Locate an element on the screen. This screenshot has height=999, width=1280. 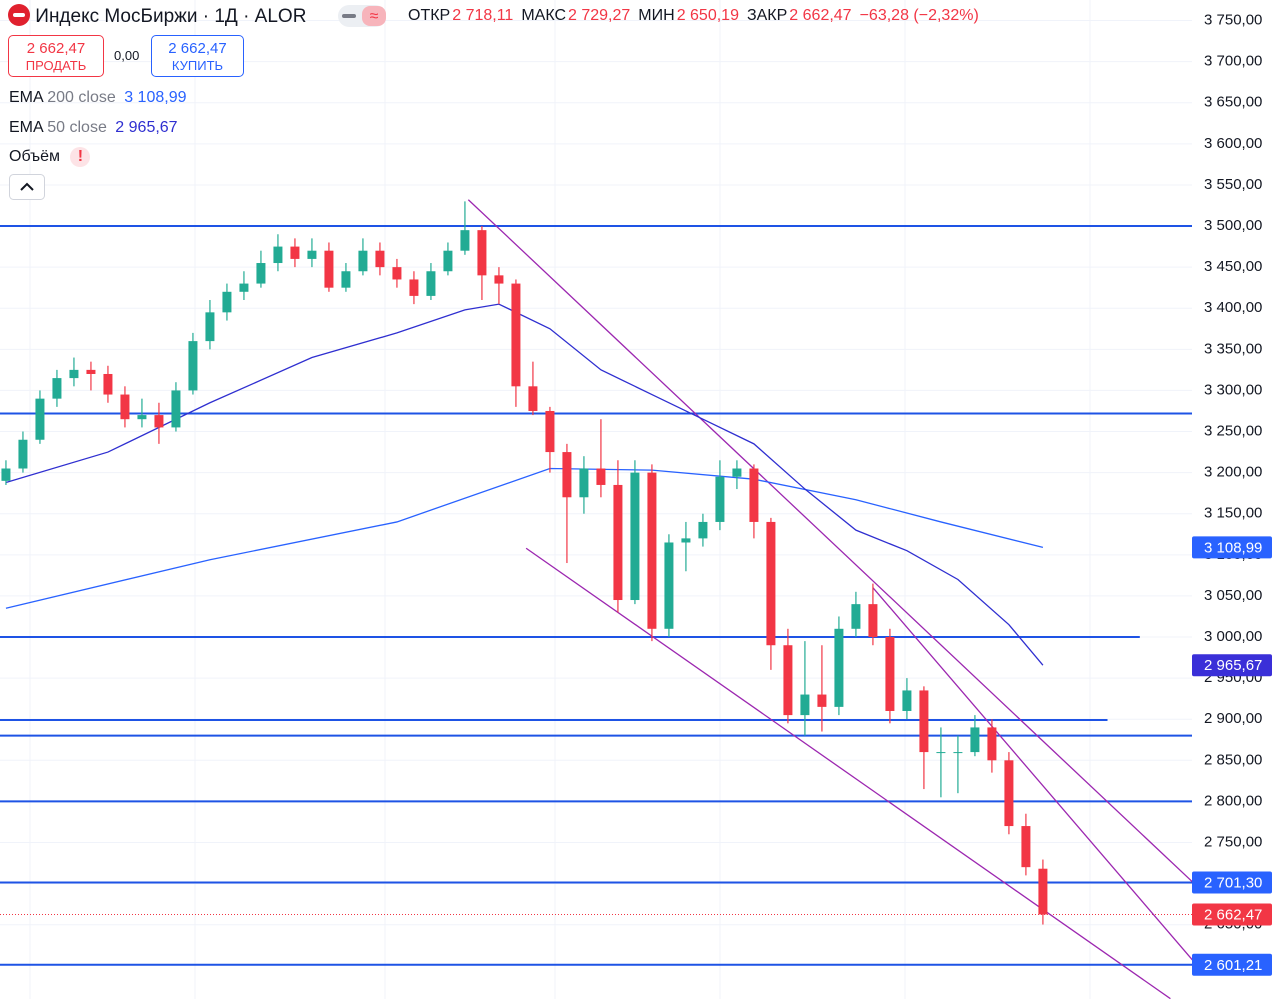
ema-line is located at coordinates (524, 538).